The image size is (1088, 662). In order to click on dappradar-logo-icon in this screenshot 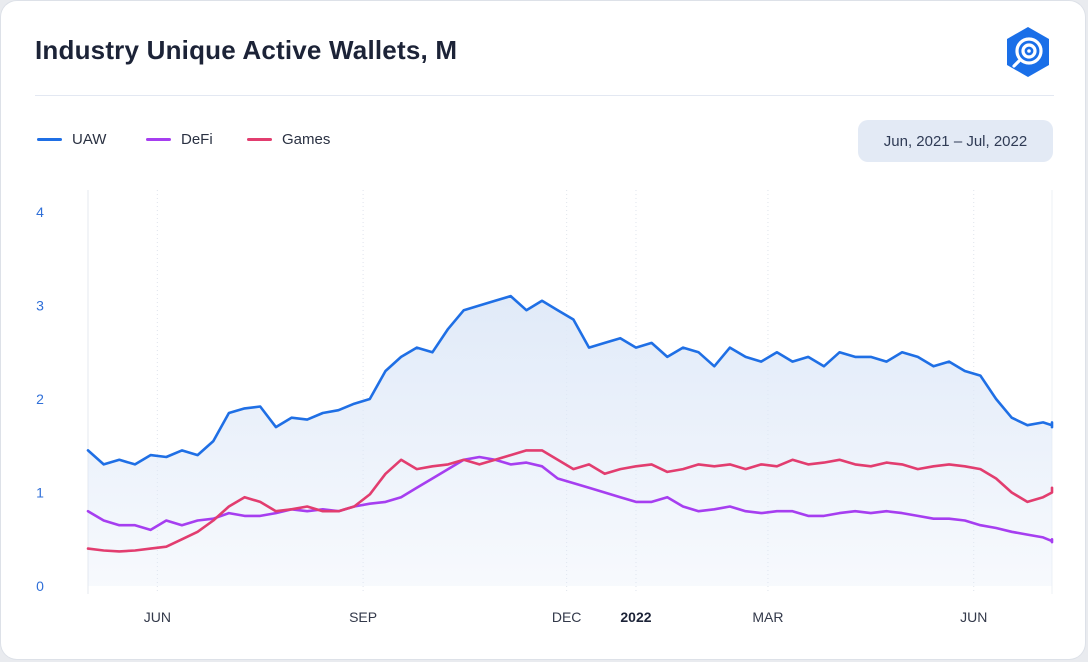, I will do `click(1028, 52)`.